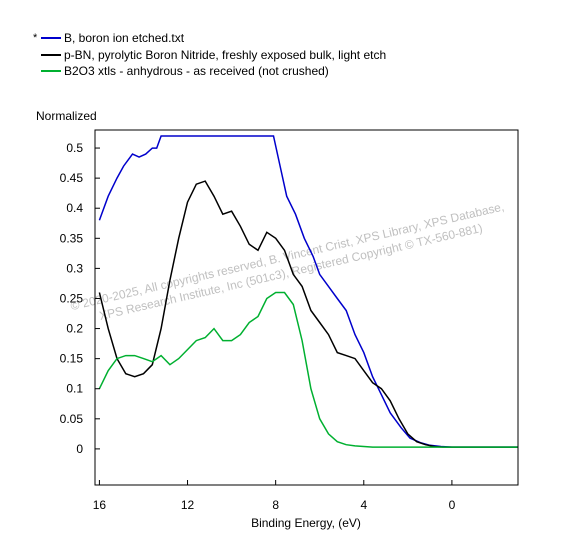 The image size is (575, 559). I want to click on x-tick-label: 12, so click(188, 505).